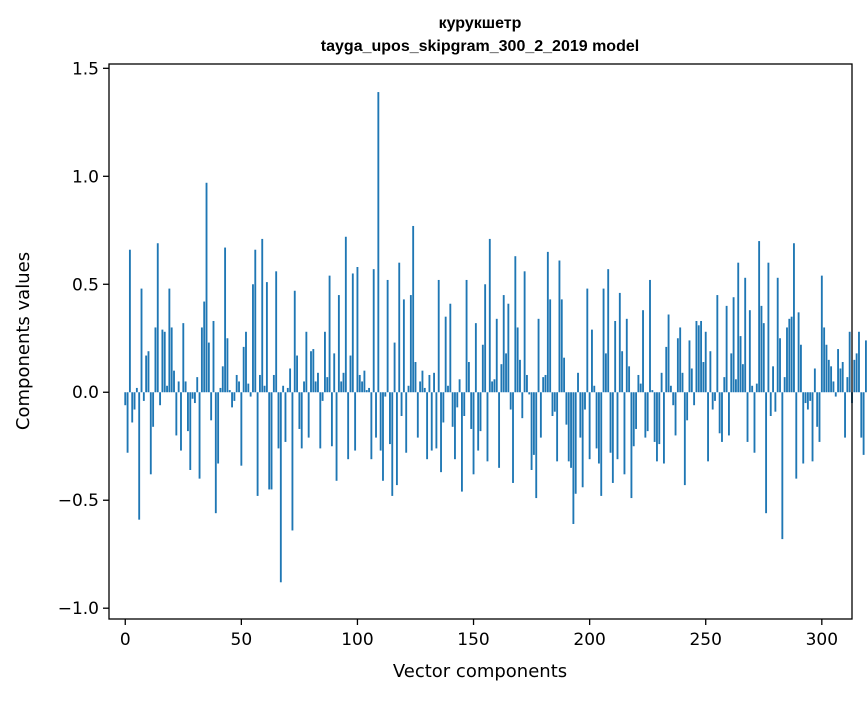  Describe the element at coordinates (357, 640) in the screenshot. I see `x-tick-label: 100` at that location.